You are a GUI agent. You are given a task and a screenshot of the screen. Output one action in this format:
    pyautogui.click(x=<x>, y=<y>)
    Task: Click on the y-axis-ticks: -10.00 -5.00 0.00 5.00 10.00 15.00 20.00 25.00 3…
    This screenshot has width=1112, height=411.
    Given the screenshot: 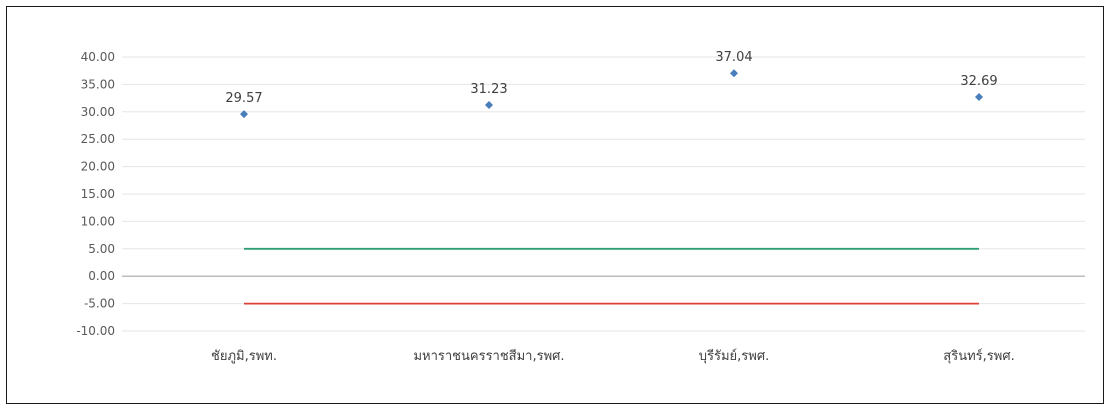 What is the action you would take?
    pyautogui.click(x=95, y=194)
    